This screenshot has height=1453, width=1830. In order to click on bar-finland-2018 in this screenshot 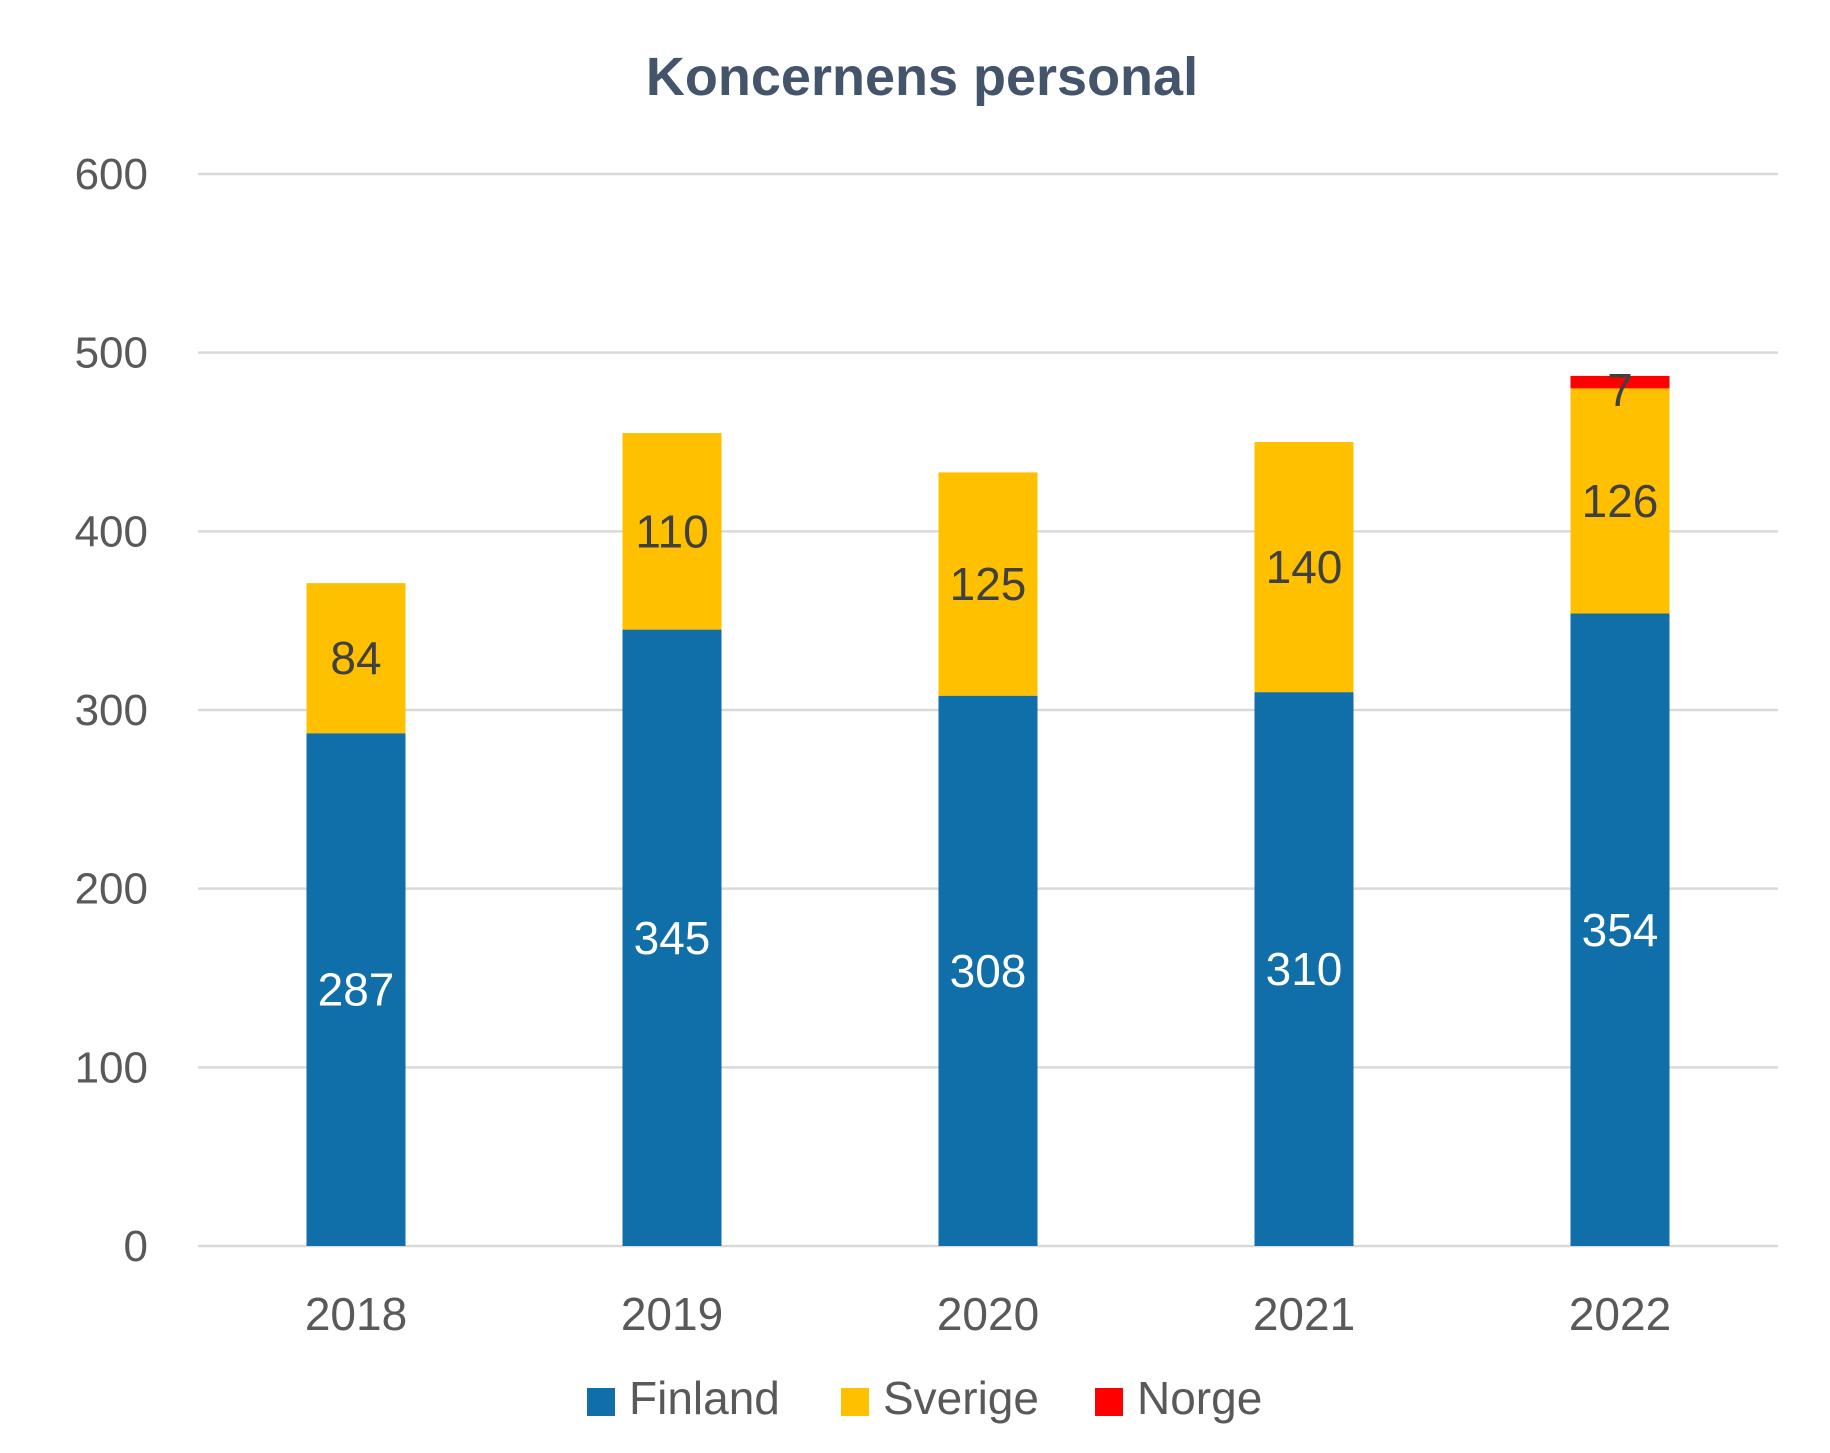, I will do `click(356, 989)`.